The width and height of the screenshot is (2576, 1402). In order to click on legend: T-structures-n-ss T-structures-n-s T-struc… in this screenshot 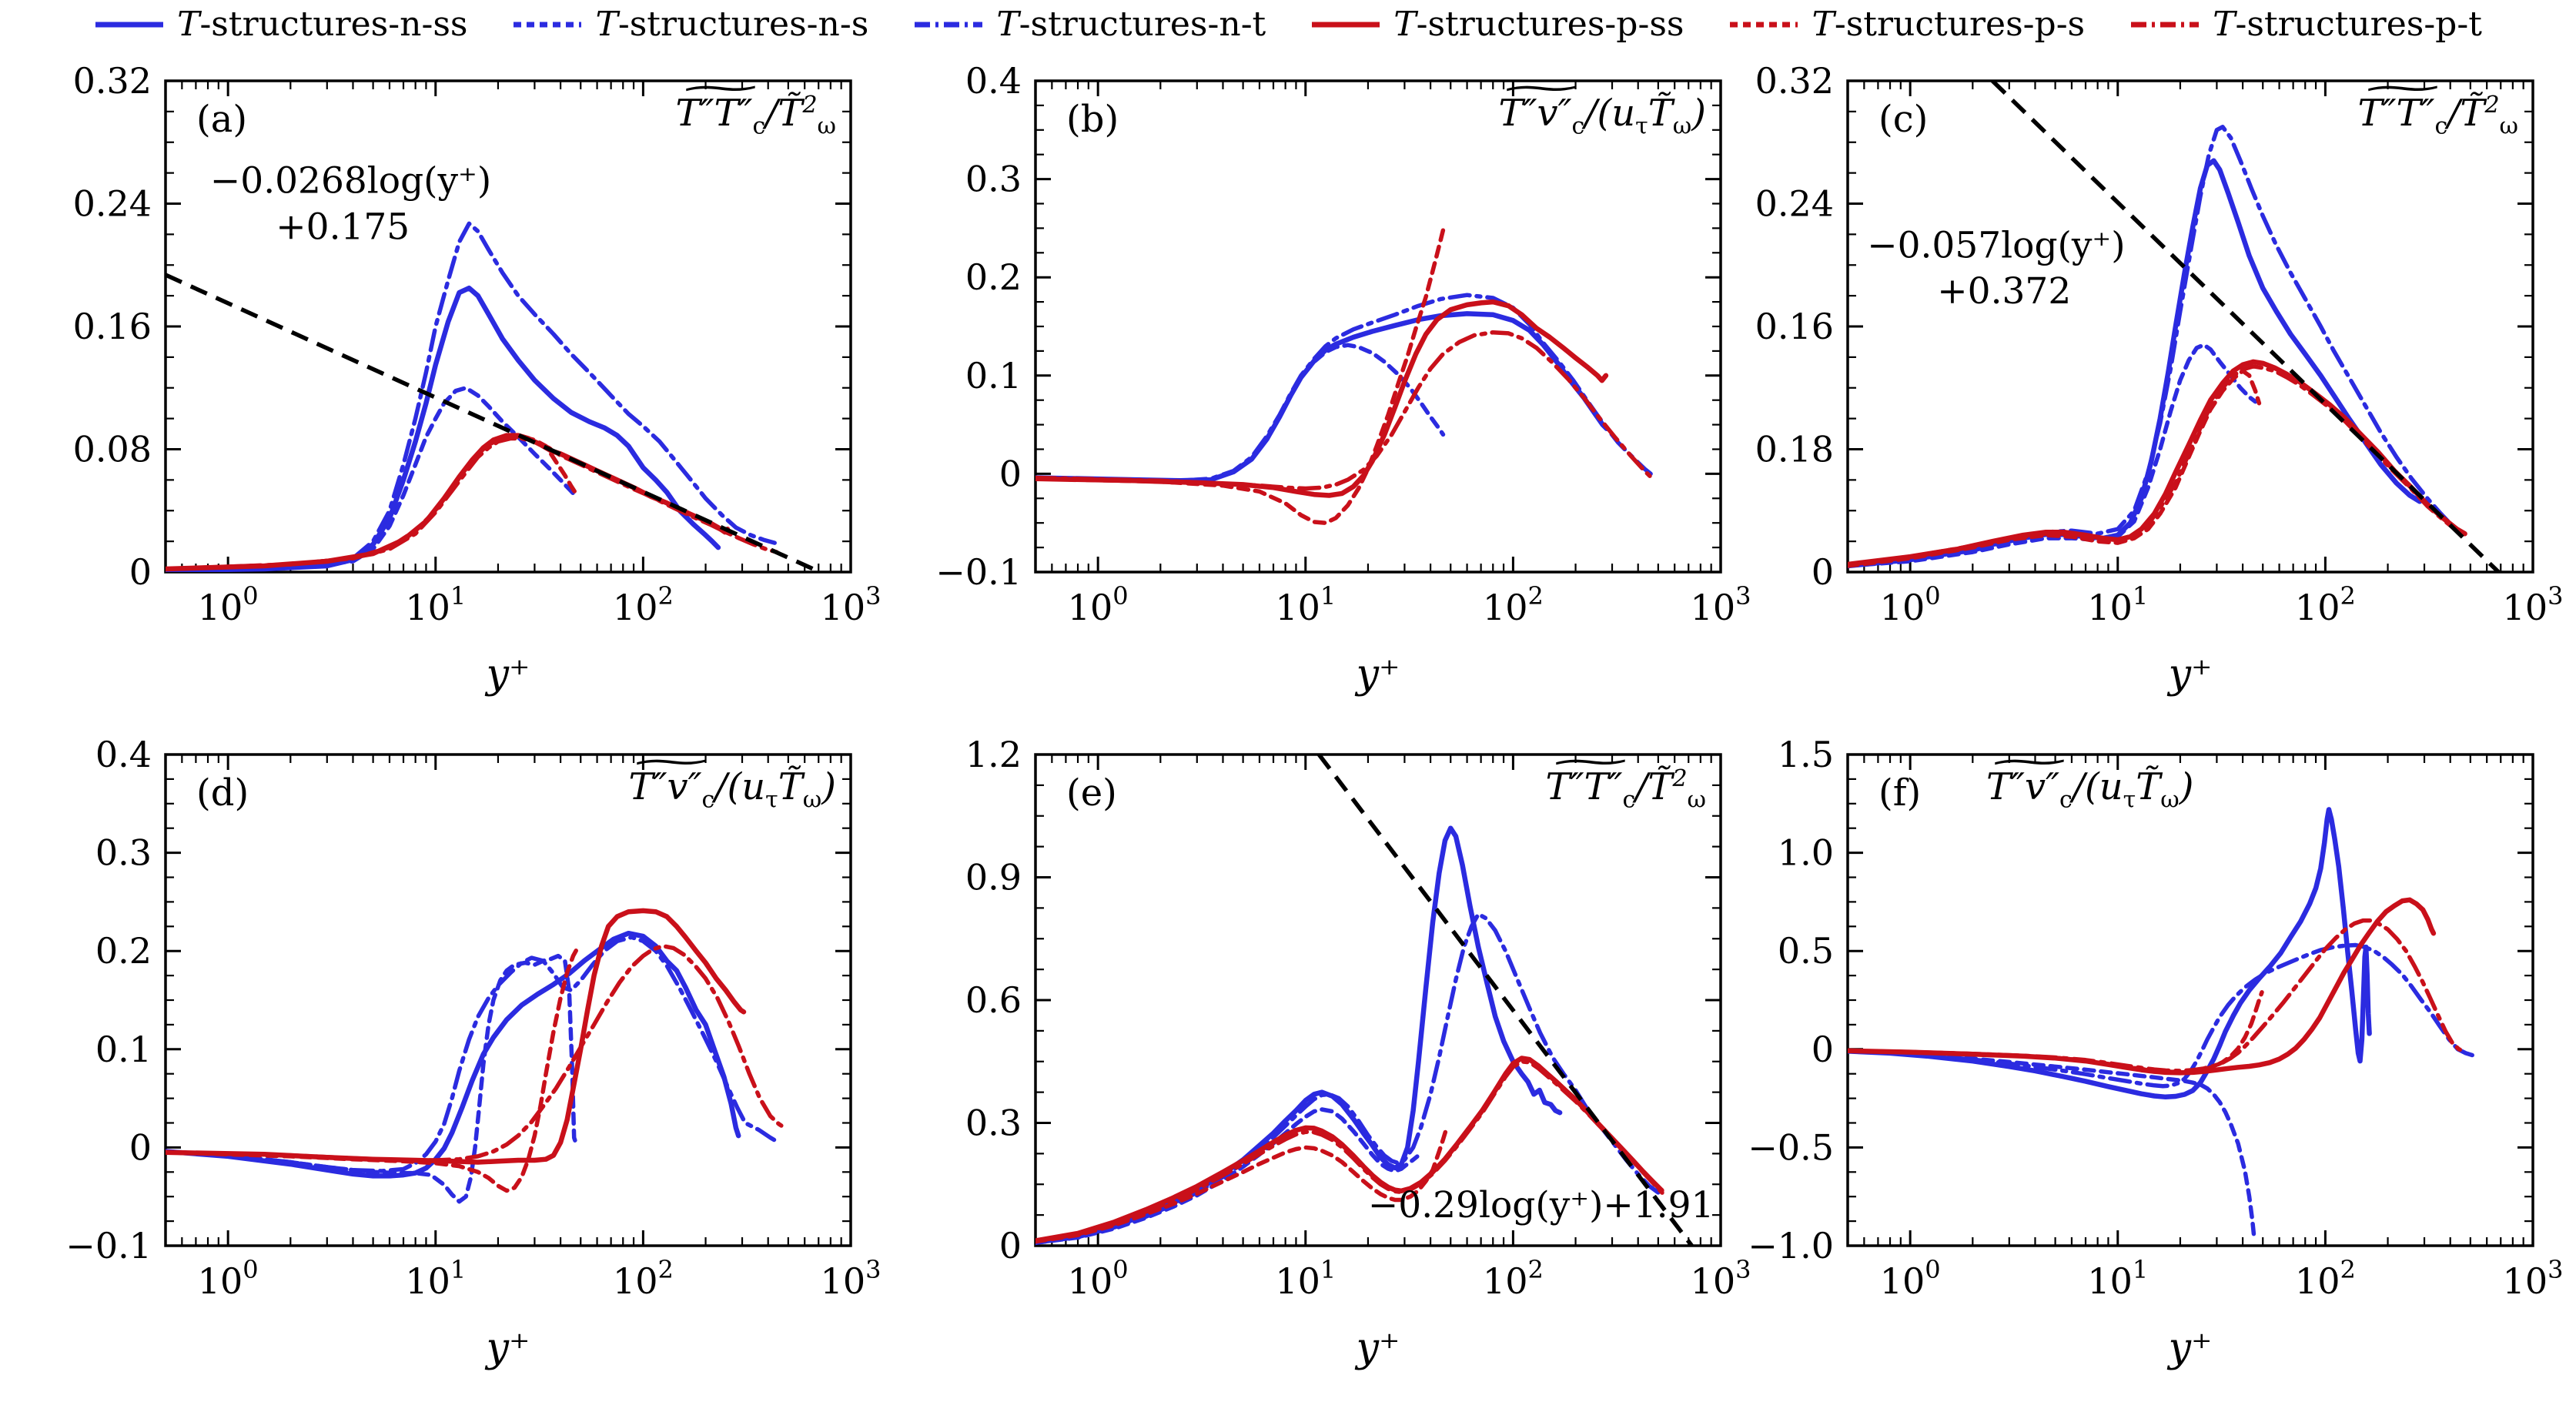, I will do `click(1288, 24)`.